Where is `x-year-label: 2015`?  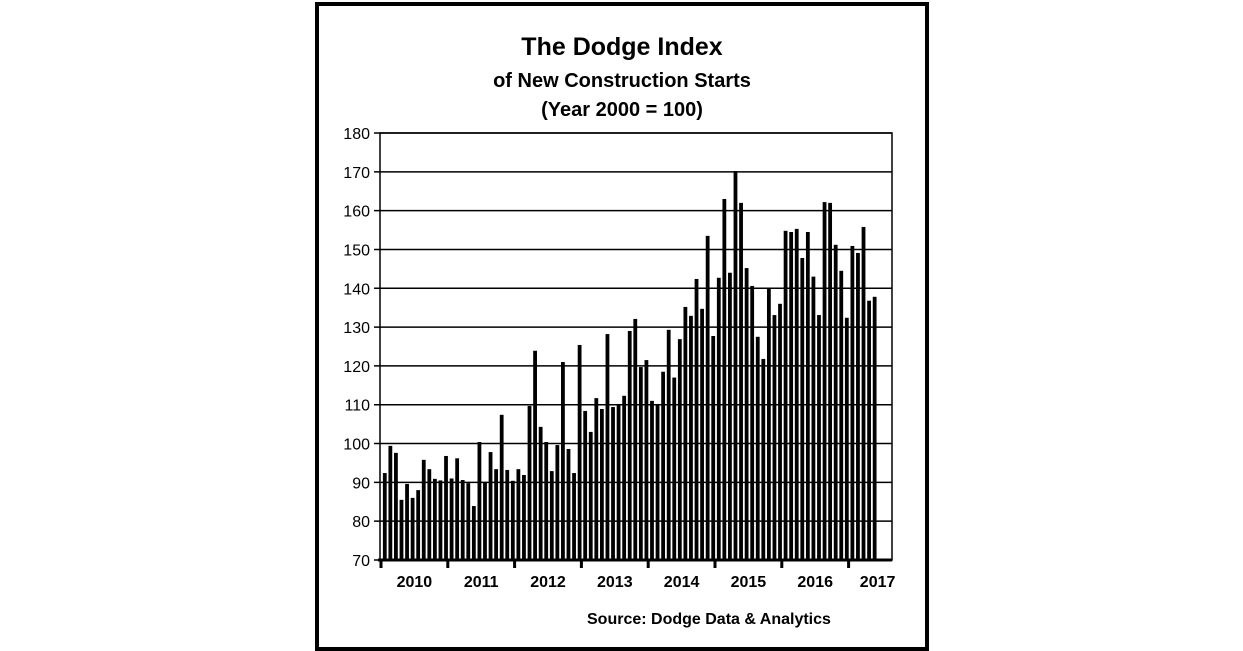
x-year-label: 2015 is located at coordinates (749, 582).